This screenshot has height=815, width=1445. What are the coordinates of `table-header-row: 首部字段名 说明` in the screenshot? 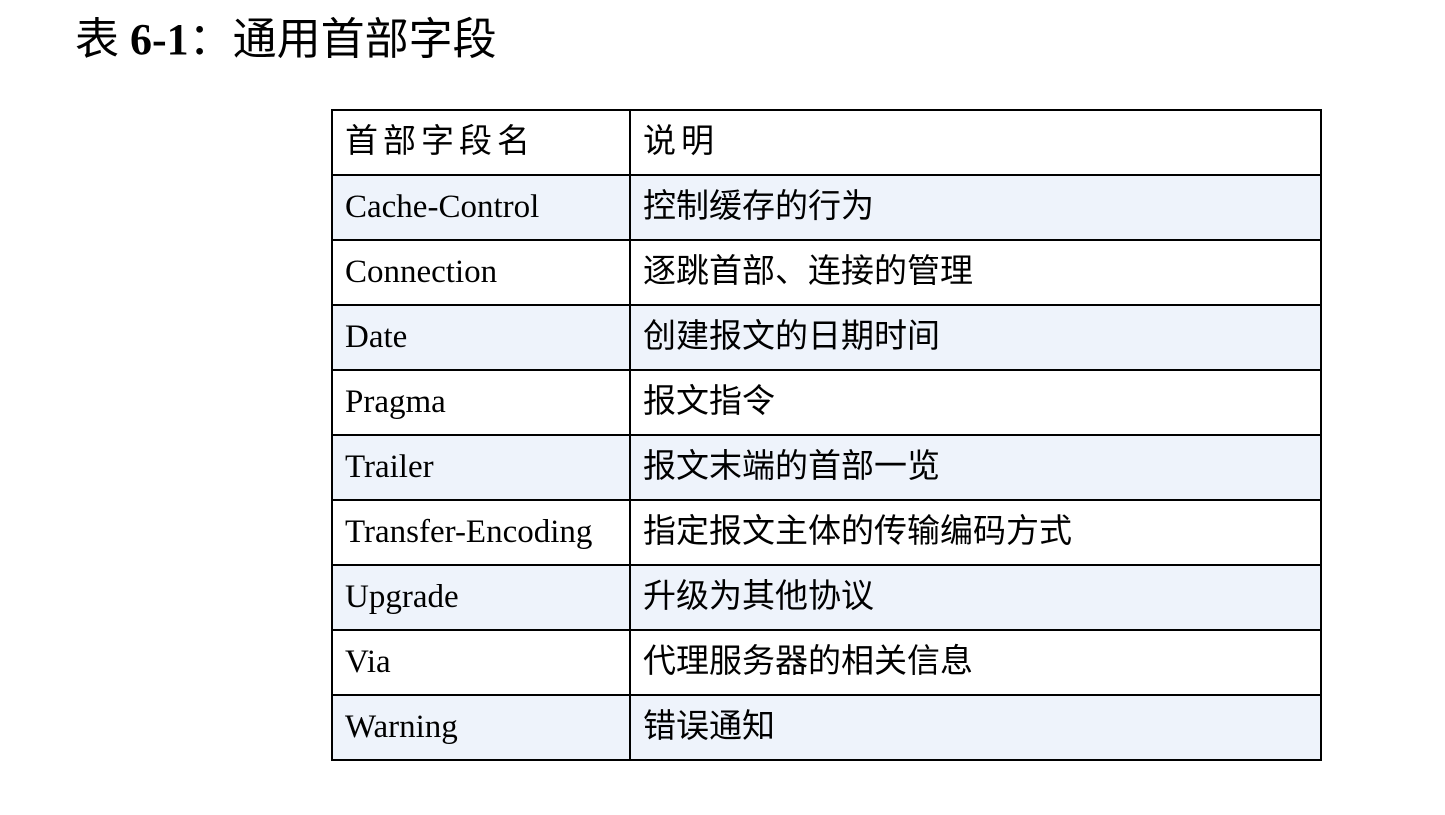 It's located at (826, 142).